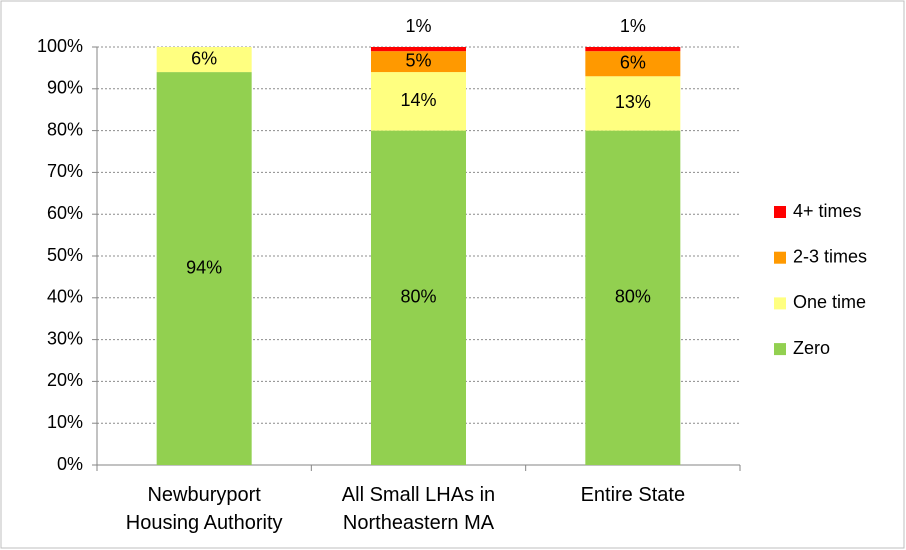 The image size is (906, 550). I want to click on legend-label: Zero, so click(811, 348).